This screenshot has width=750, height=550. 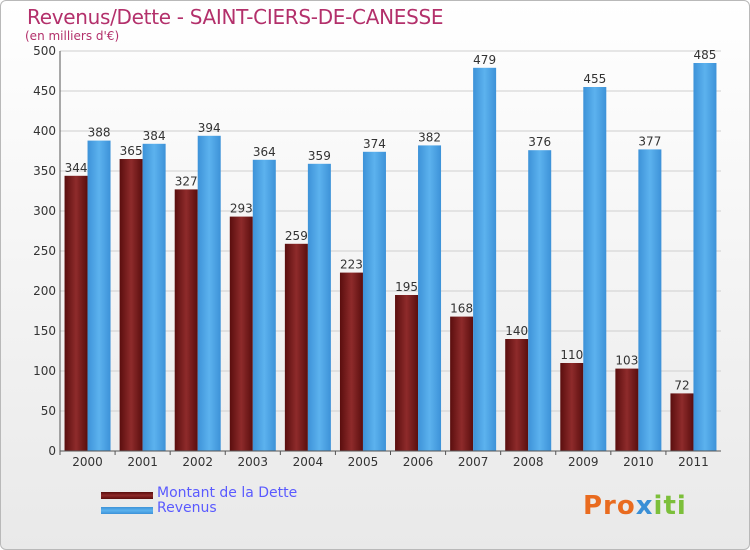 I want to click on y-tick-label: 100, so click(x=44, y=371).